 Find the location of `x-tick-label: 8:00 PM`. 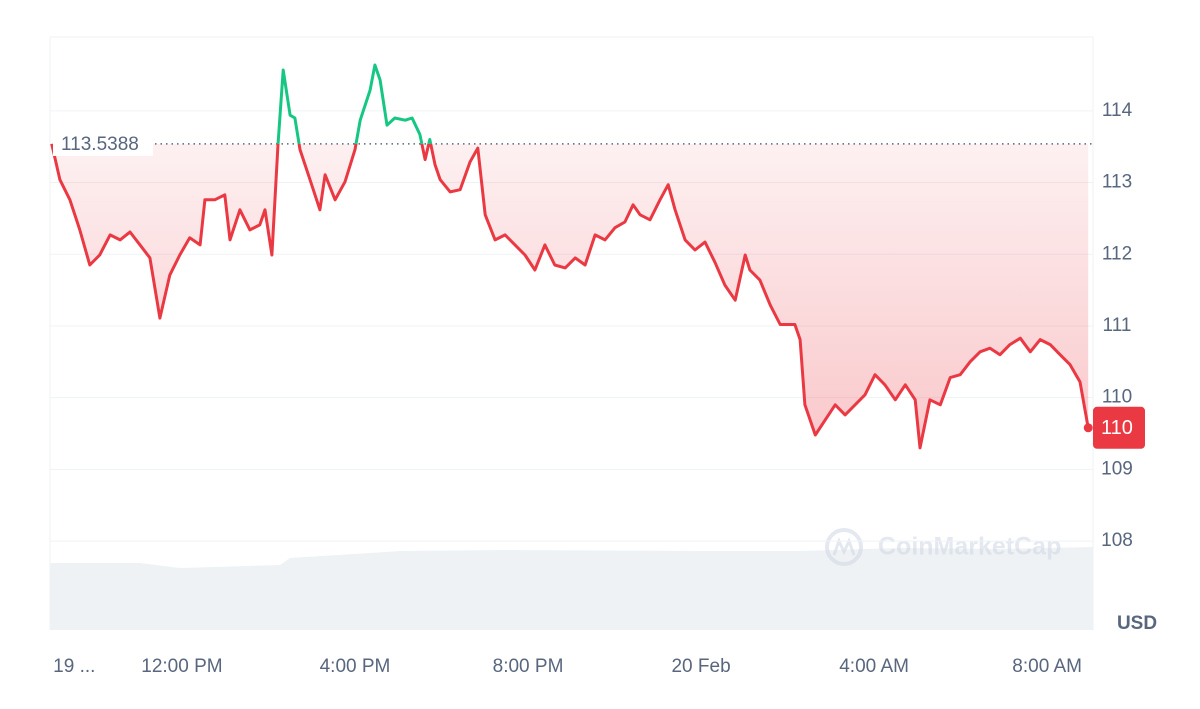

x-tick-label: 8:00 PM is located at coordinates (528, 666).